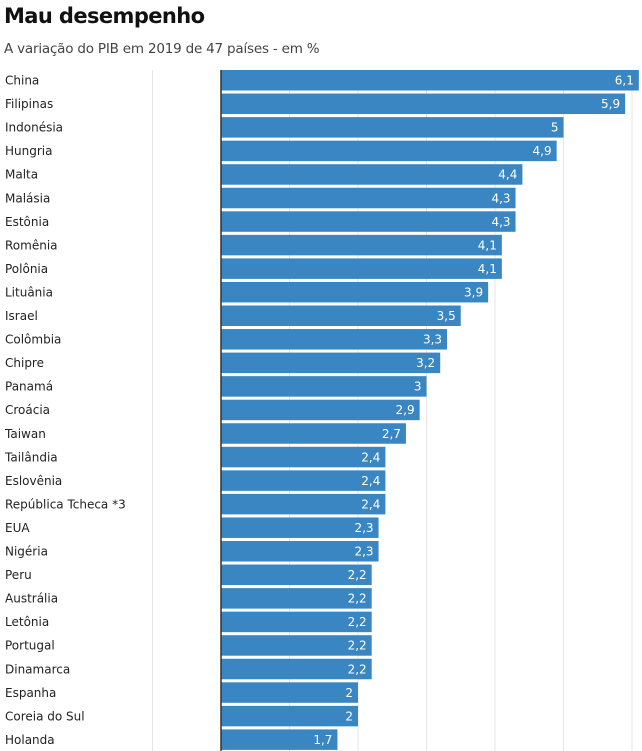  I want to click on value-label: 5,9, so click(610, 104).